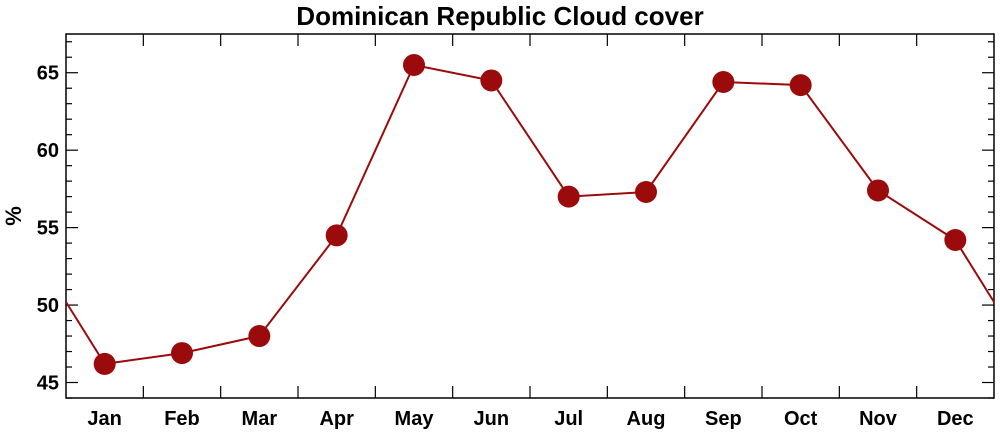 Image resolution: width=1000 pixels, height=433 pixels. Describe the element at coordinates (568, 419) in the screenshot. I see `x-tick-label: Jul` at that location.